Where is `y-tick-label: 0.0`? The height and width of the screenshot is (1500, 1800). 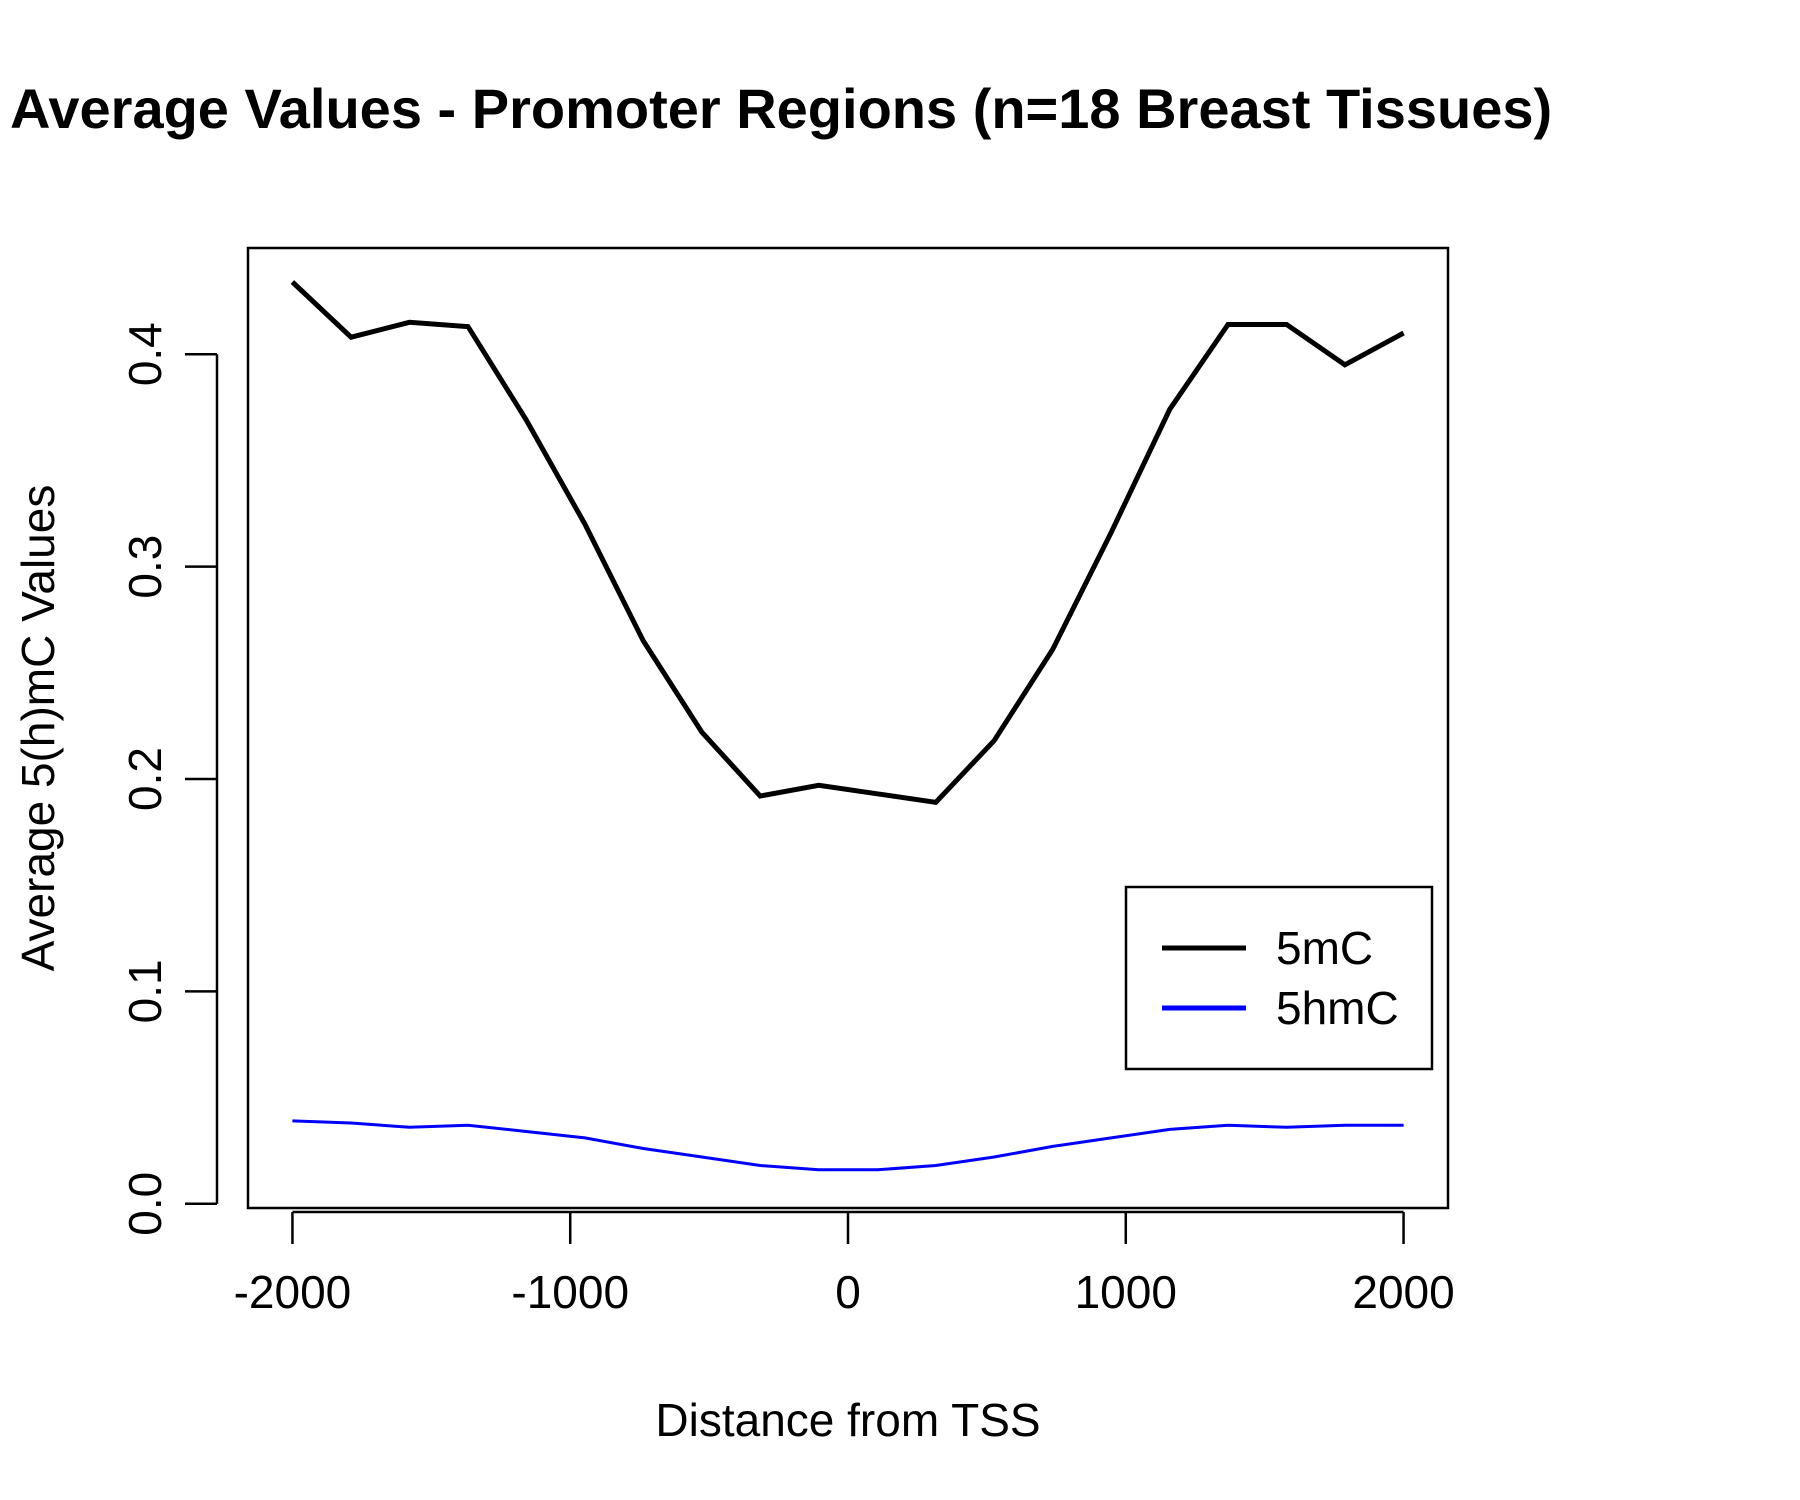
y-tick-label: 0.0 is located at coordinates (145, 1204).